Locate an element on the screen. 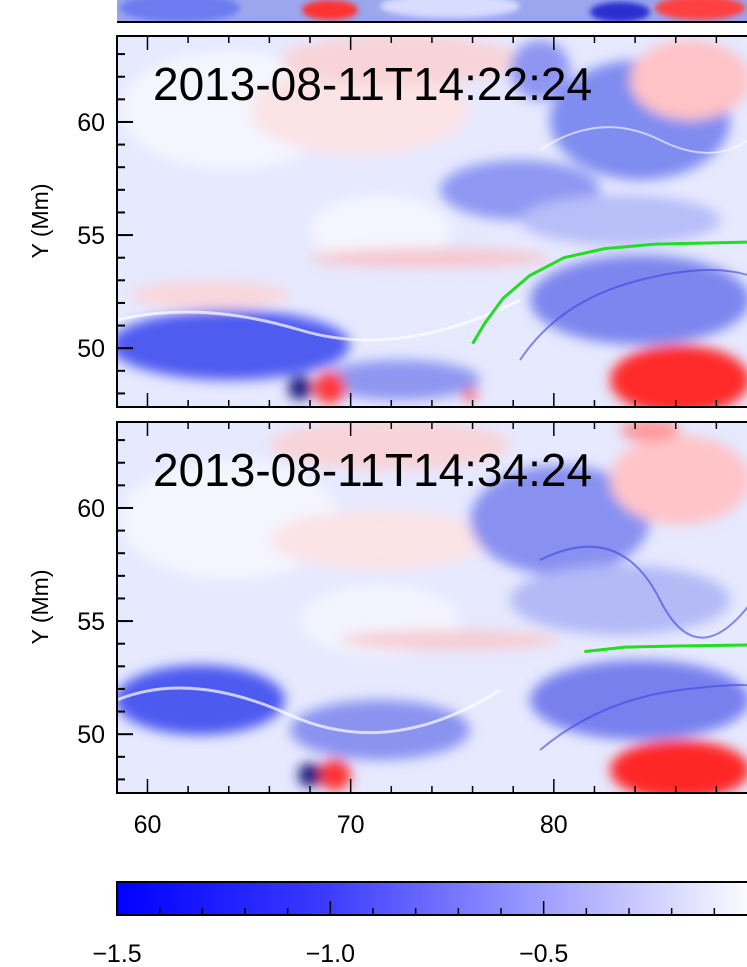 Image resolution: width=747 pixels, height=967 pixels. panel-1-timestamp: 2013-08-11T14:22:24 is located at coordinates (372, 84).